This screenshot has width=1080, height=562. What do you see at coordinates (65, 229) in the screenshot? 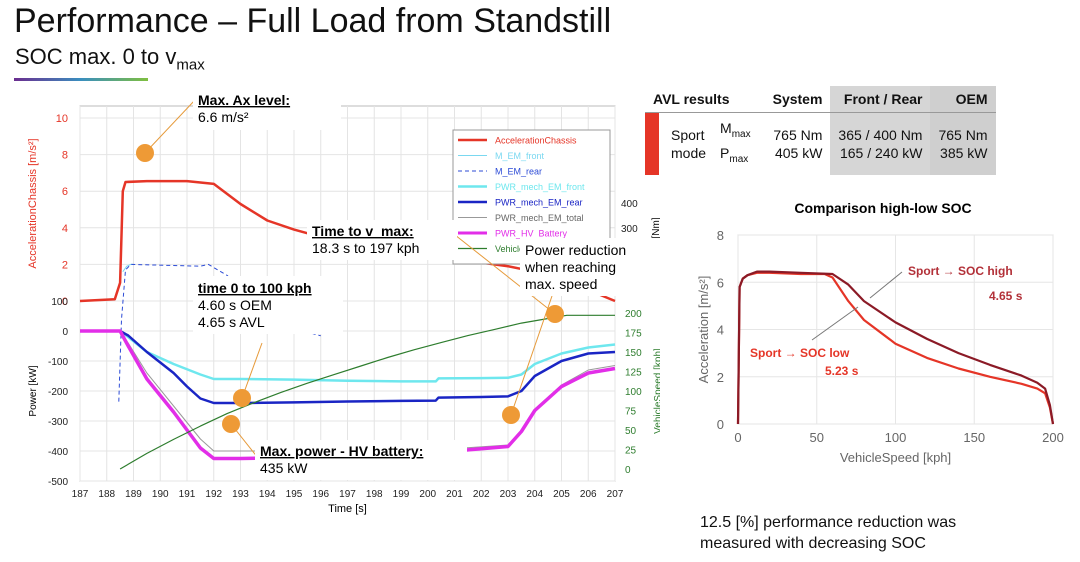
I see `top-y-tick-label: 4` at bounding box center [65, 229].